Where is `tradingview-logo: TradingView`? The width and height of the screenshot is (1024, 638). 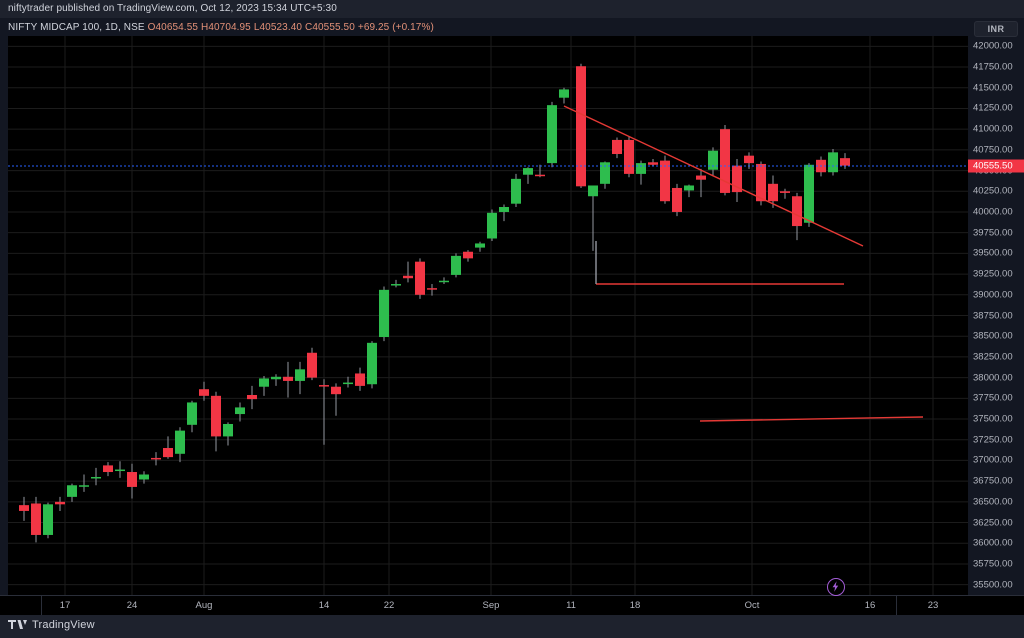
tradingview-logo: TradingView is located at coordinates (51, 625).